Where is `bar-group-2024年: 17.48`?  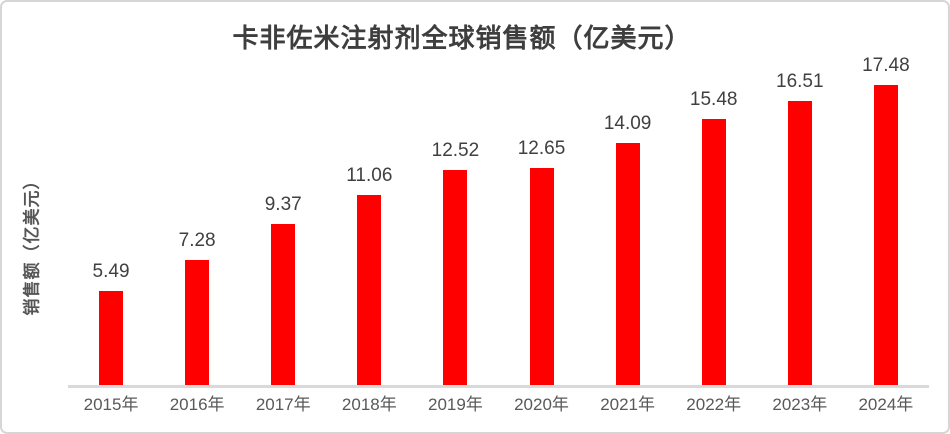 bar-group-2024年: 17.48 is located at coordinates (886, 220).